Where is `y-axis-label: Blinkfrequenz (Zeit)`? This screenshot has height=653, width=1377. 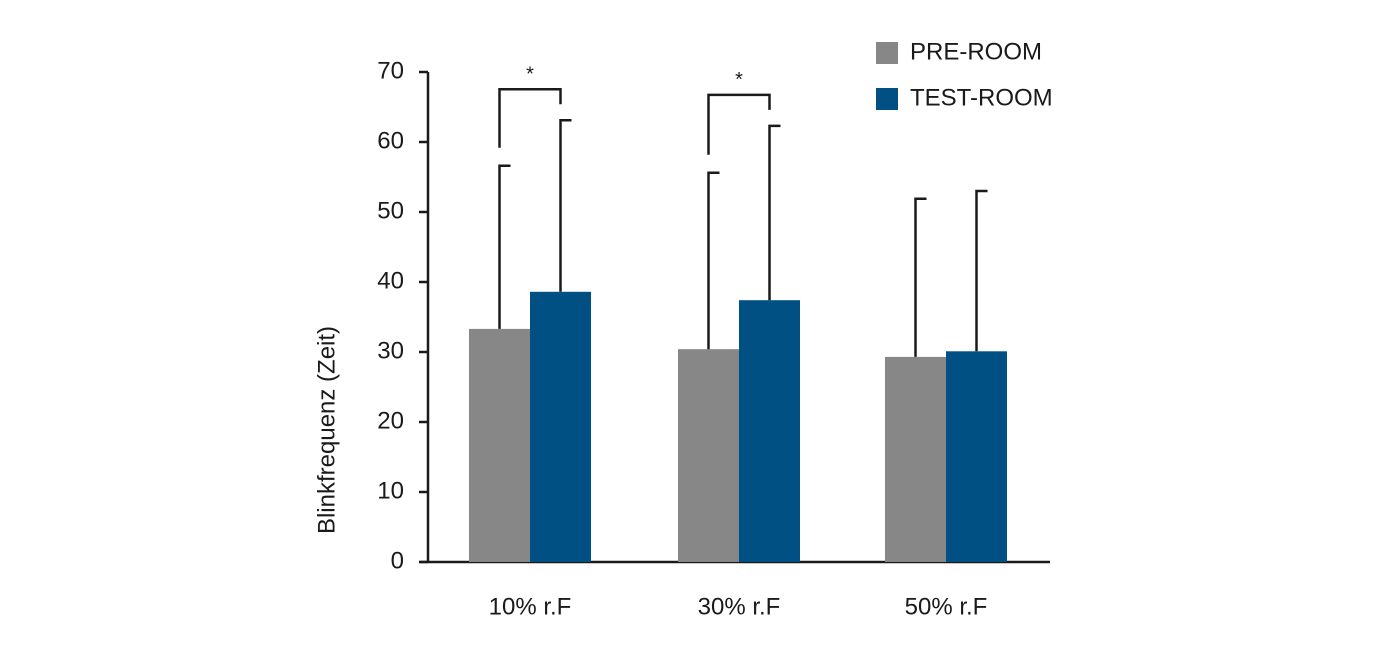
y-axis-label: Blinkfrequenz (Zeit) is located at coordinates (326, 430).